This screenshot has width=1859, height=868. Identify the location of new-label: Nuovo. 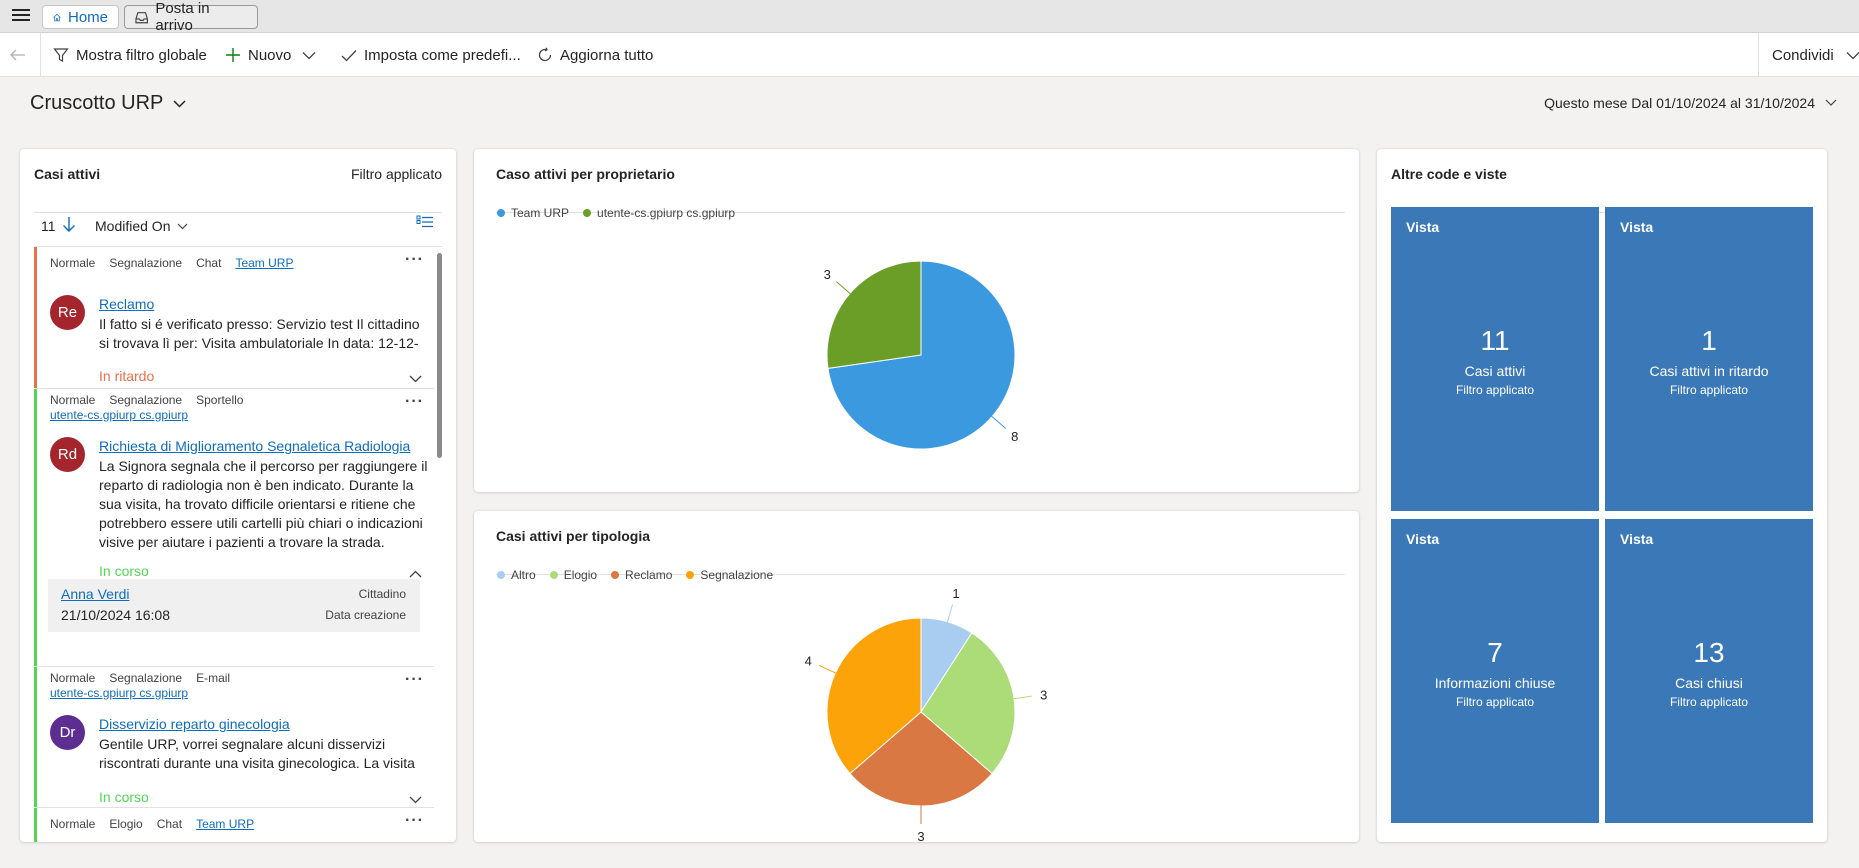
(270, 55).